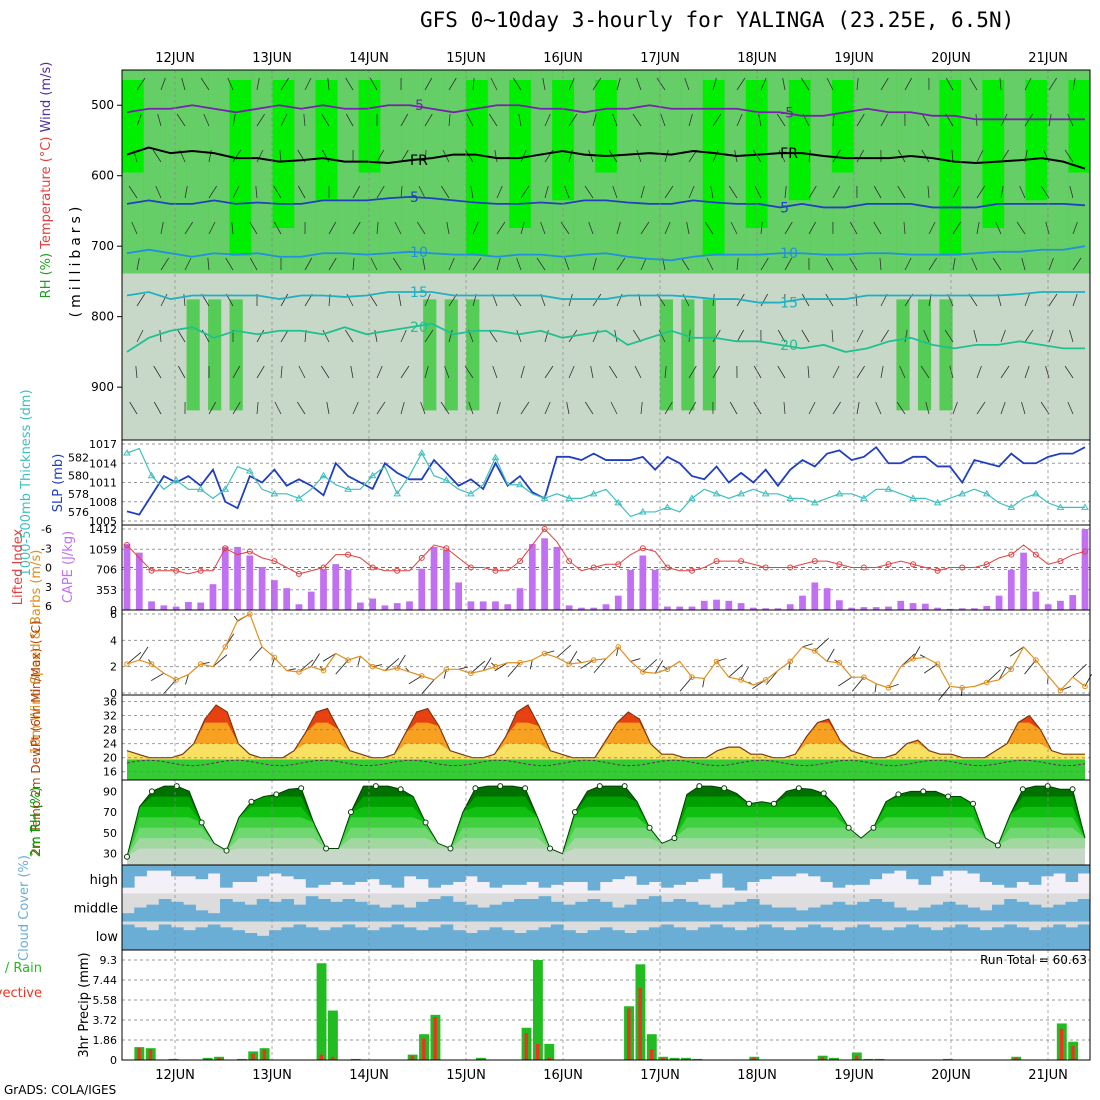  I want to click on thickness-line, so click(605, 482).